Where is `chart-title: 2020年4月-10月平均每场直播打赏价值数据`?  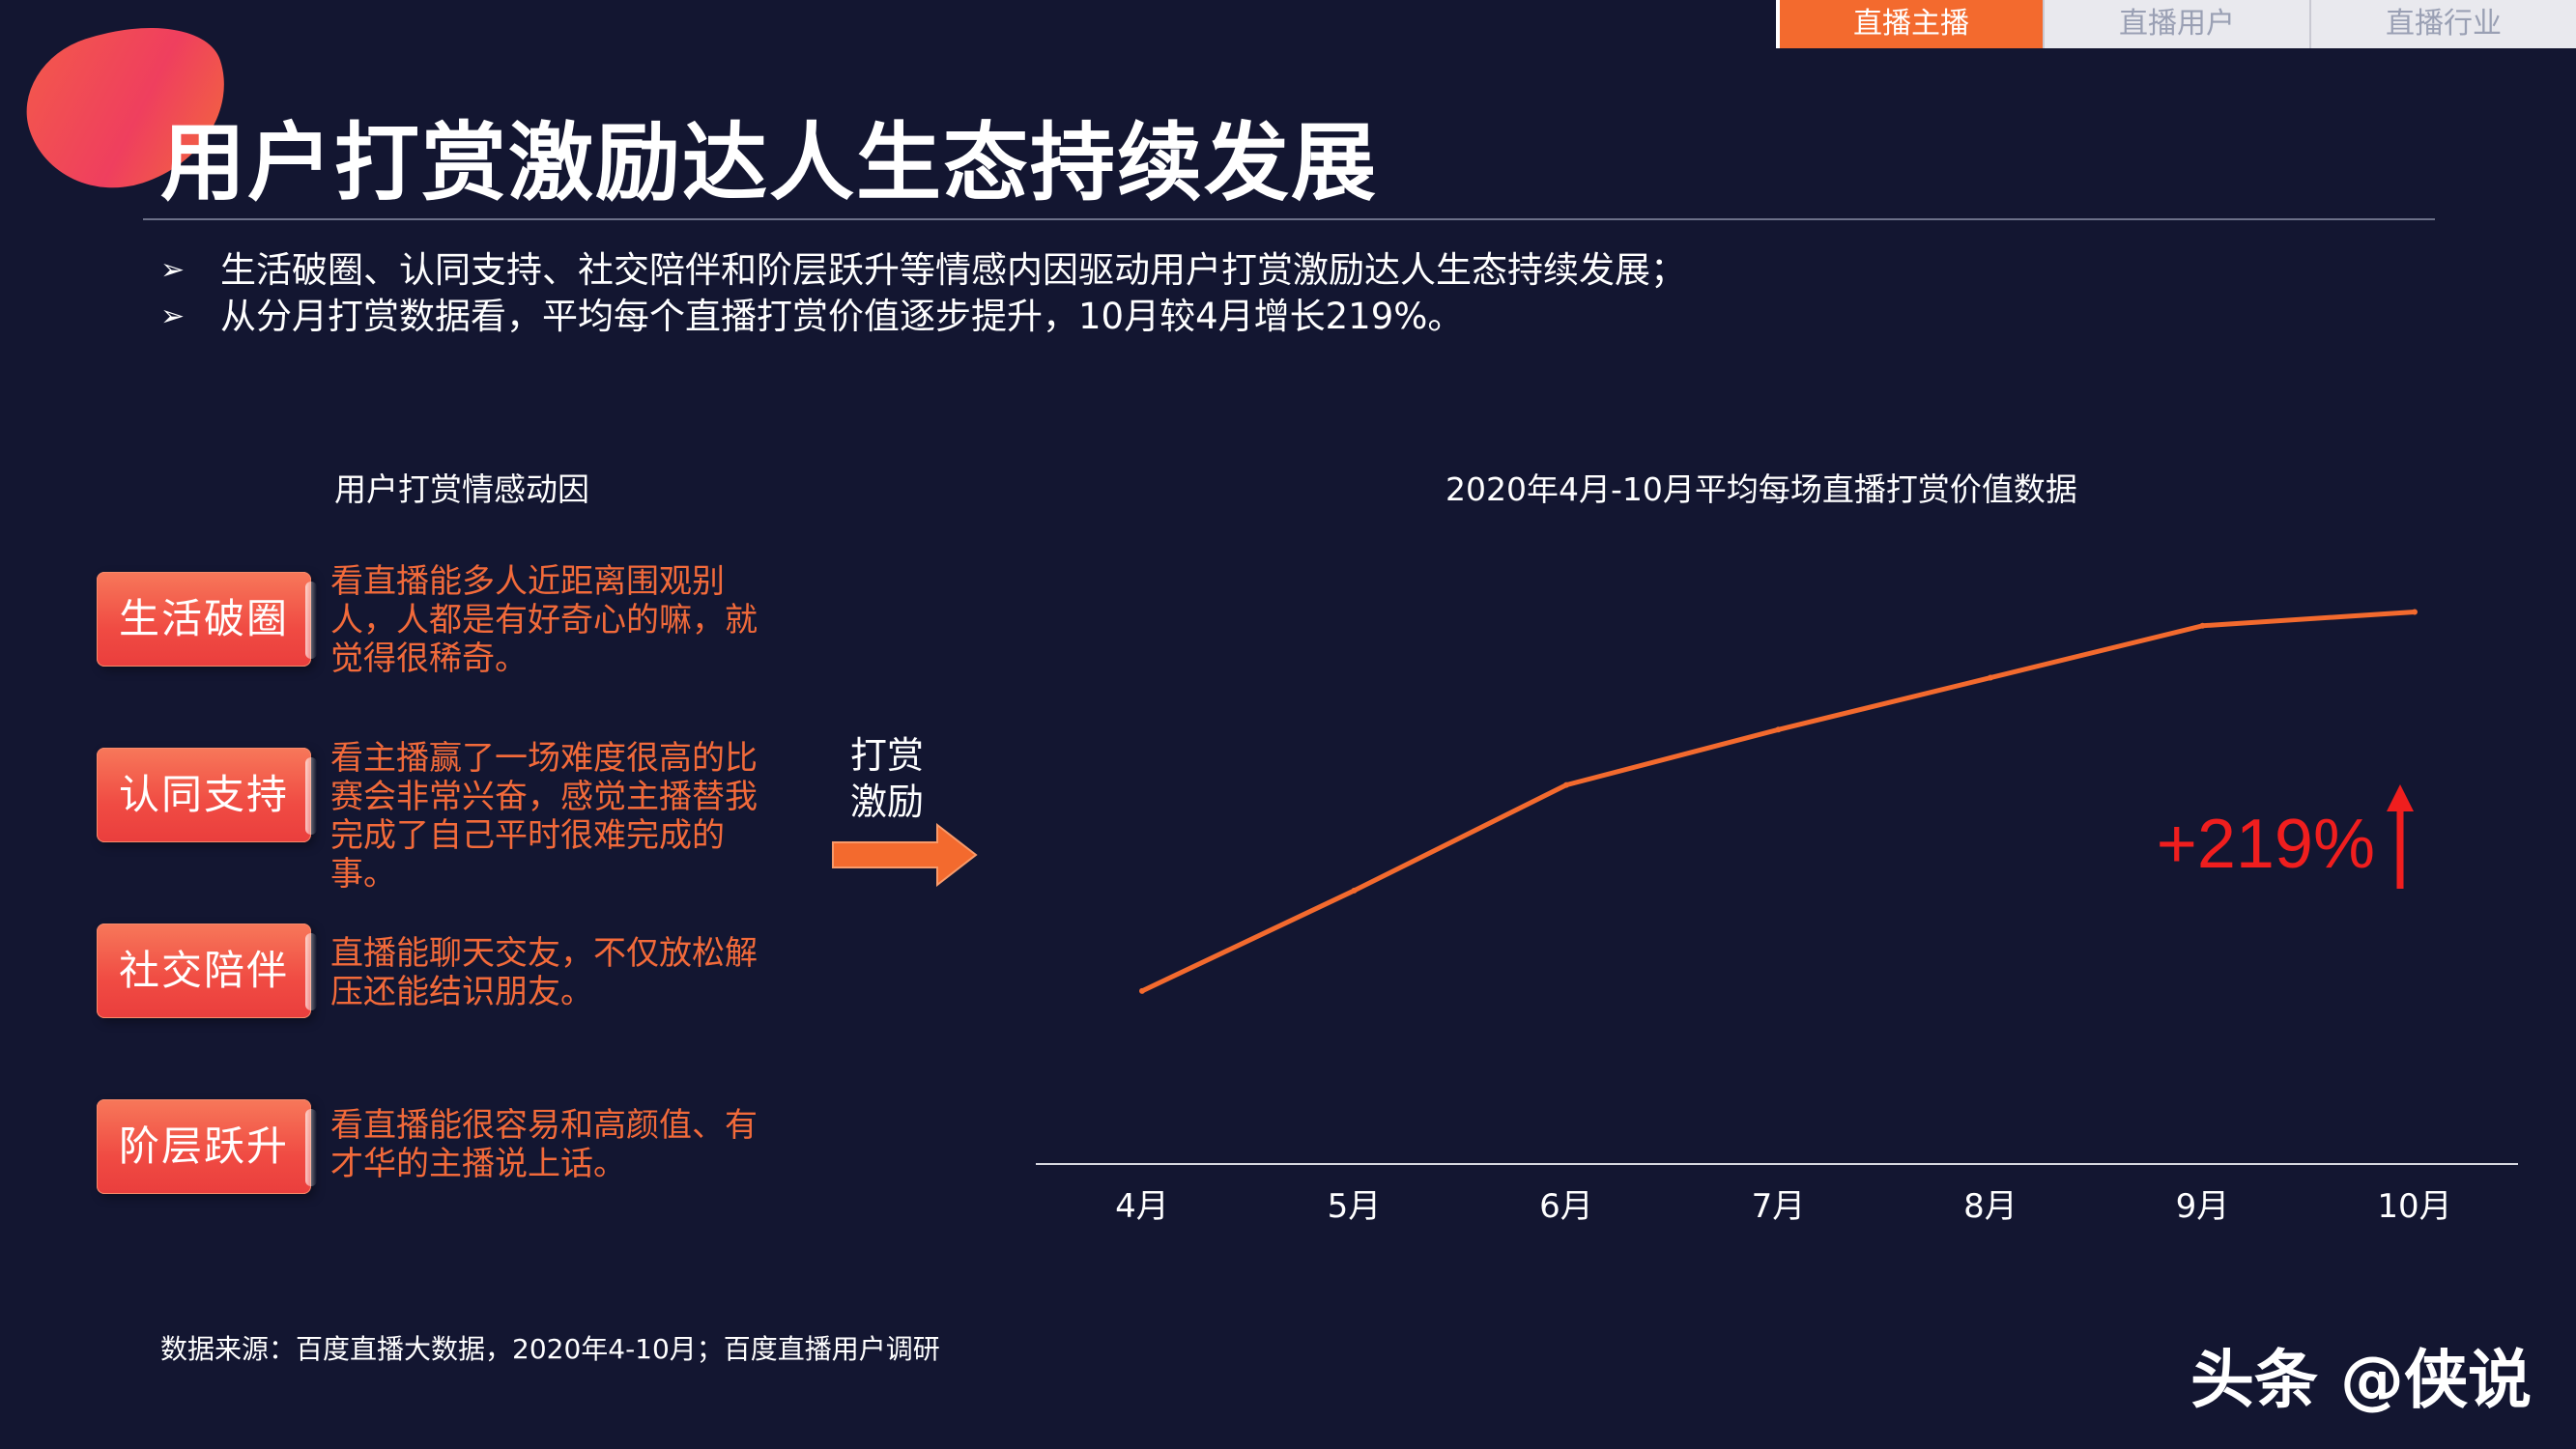
chart-title: 2020年4月-10月平均每场直播打赏价值数据 is located at coordinates (1761, 489).